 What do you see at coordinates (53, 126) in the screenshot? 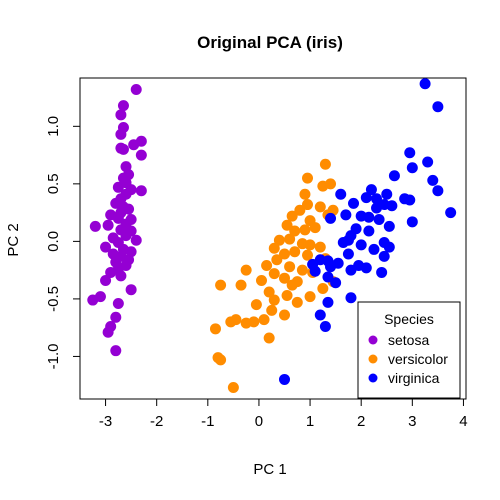
I see `y-tick-label: 1.0` at bounding box center [53, 126].